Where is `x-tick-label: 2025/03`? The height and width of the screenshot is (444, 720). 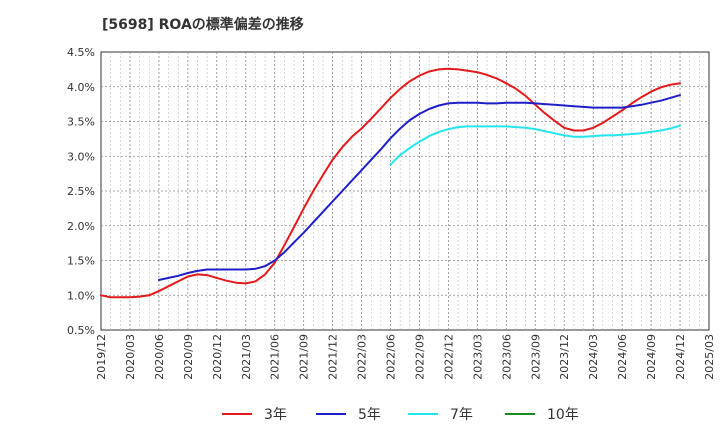 x-tick-label: 2025/03 is located at coordinates (709, 357).